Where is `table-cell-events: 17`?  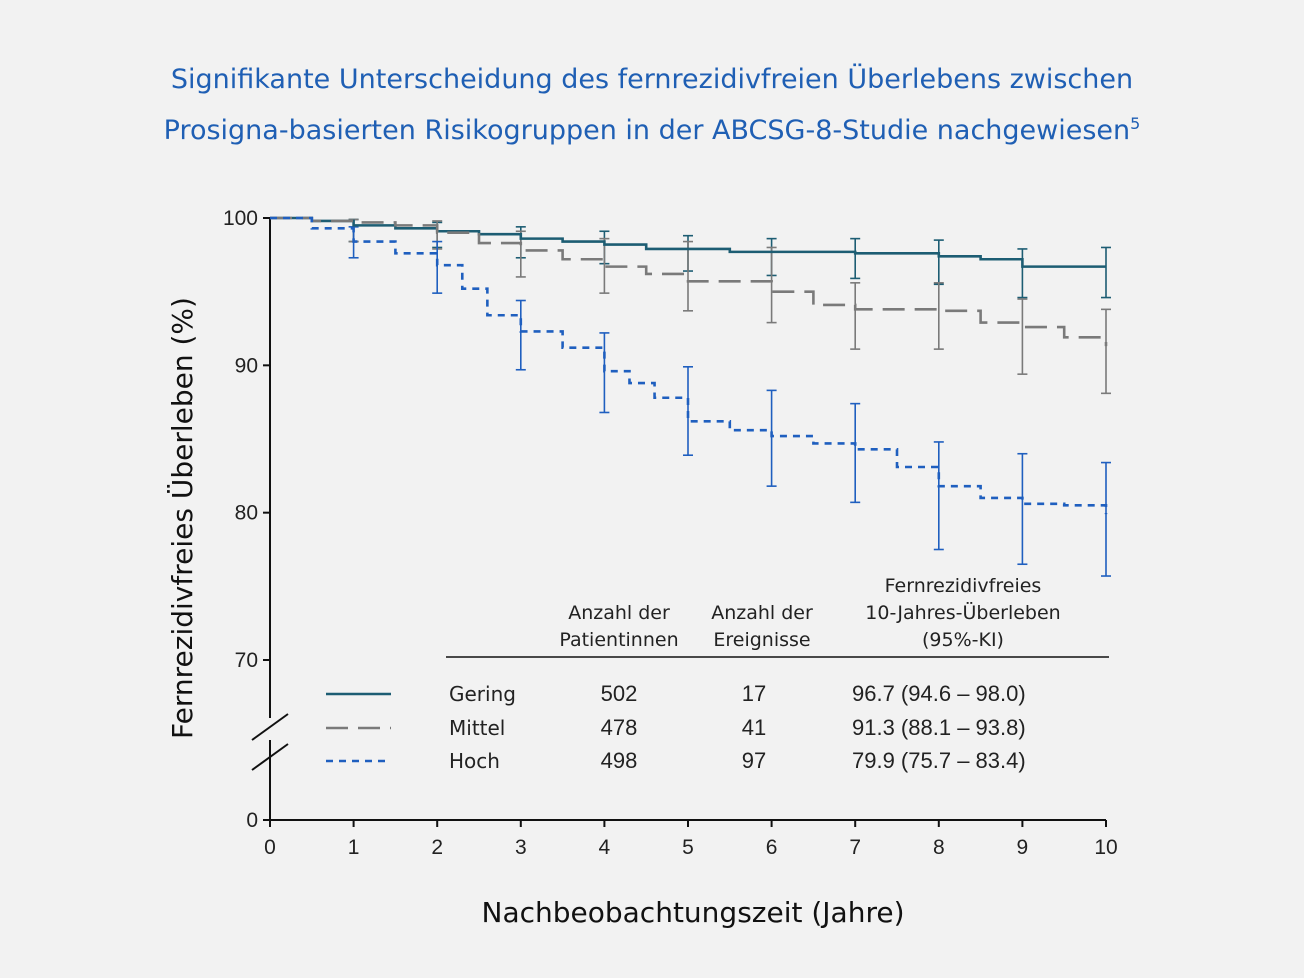 table-cell-events: 17 is located at coordinates (754, 693).